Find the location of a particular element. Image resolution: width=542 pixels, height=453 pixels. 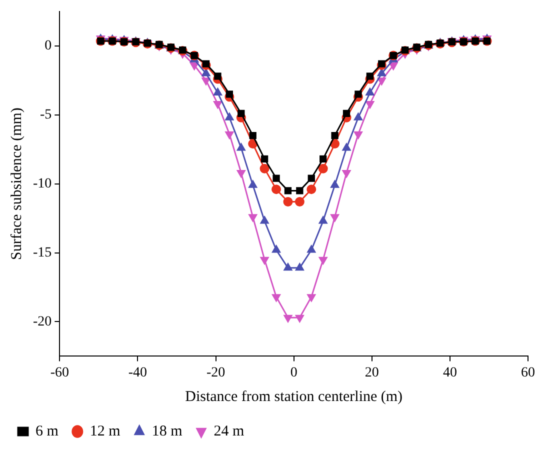

x-tick-label: -60 is located at coordinates (59, 372).